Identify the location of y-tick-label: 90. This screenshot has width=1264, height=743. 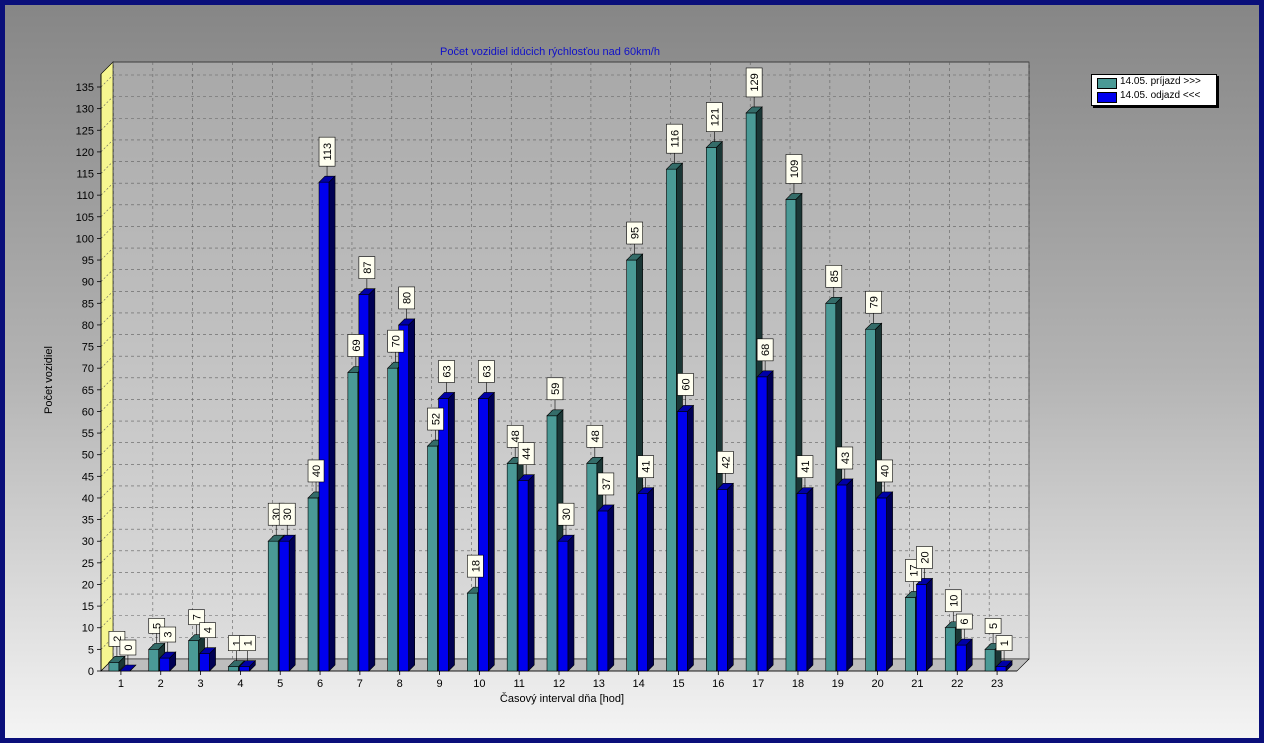
(88, 283).